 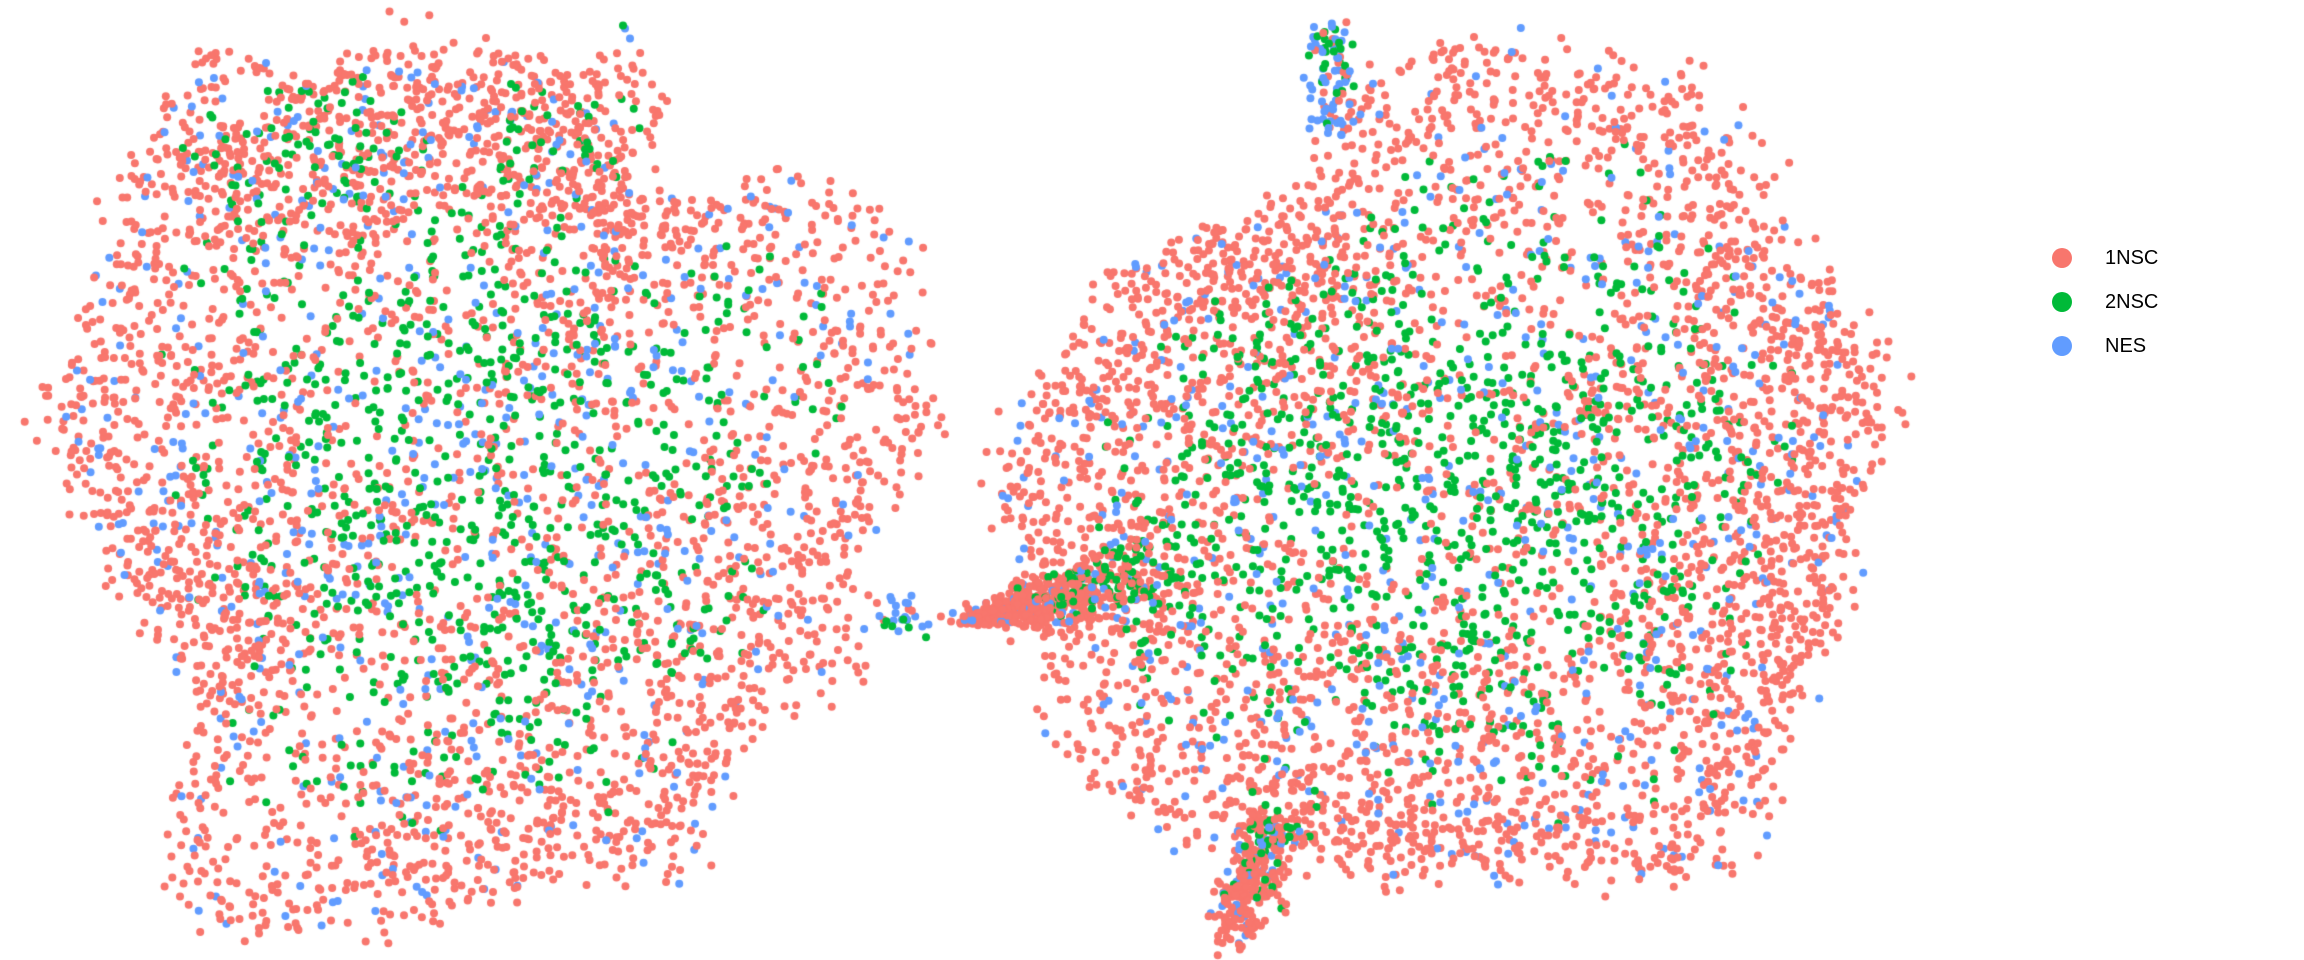 What do you see at coordinates (2132, 302) in the screenshot?
I see `legend-label-2nsc: 2NSC` at bounding box center [2132, 302].